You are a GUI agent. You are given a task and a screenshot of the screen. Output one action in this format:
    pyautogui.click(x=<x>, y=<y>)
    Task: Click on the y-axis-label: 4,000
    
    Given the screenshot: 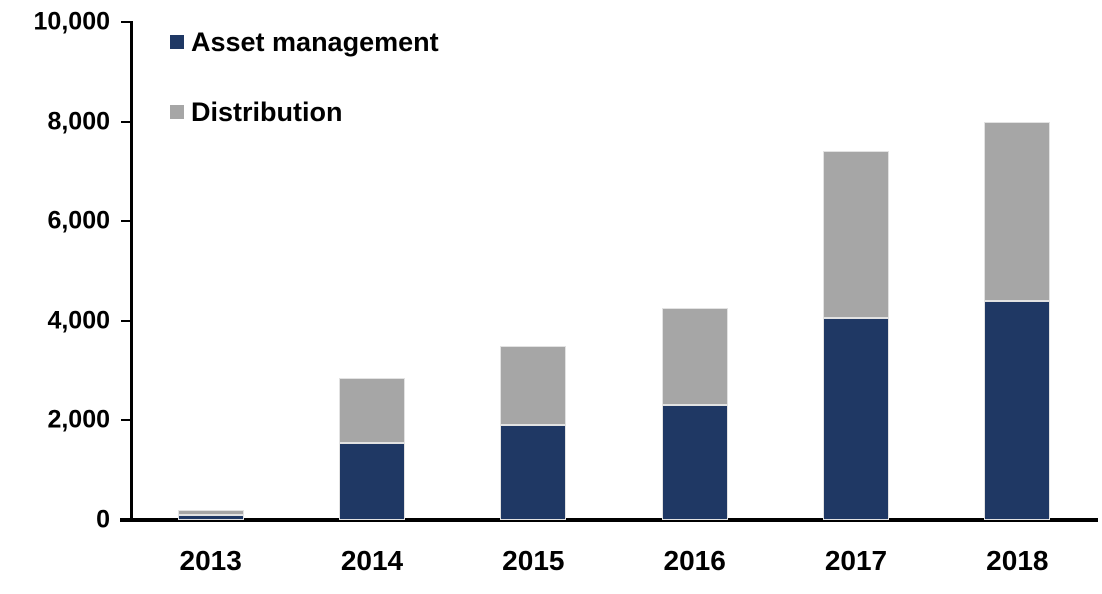 What is the action you would take?
    pyautogui.click(x=78, y=320)
    